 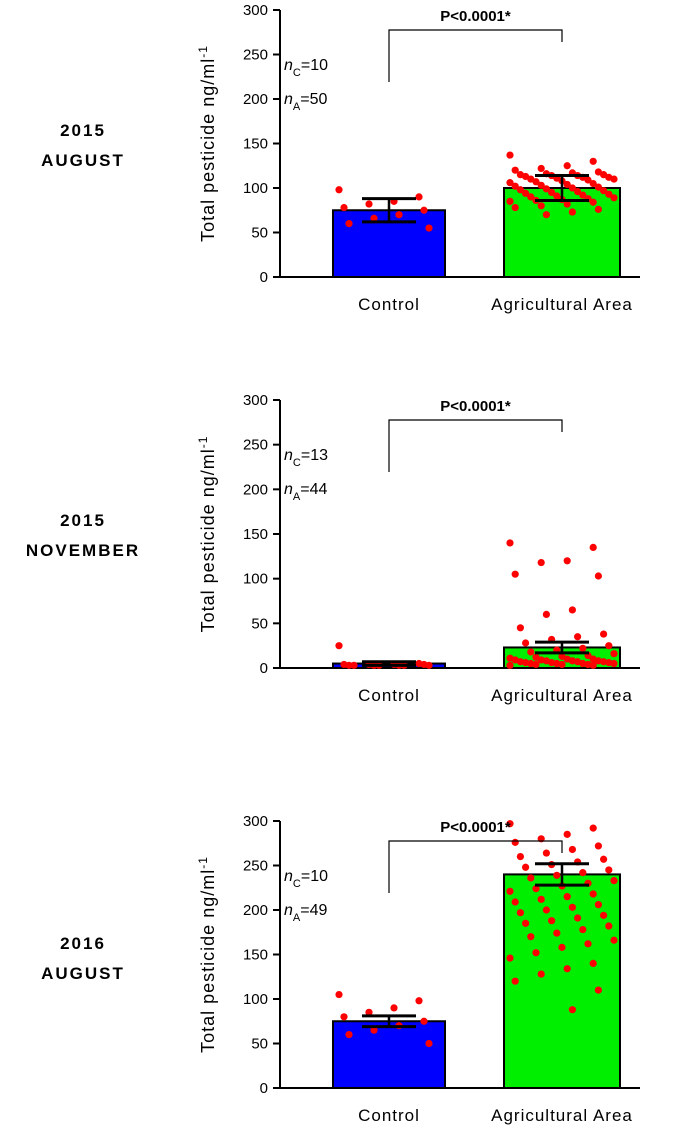 I want to click on n-label: nA=44, so click(x=305, y=492).